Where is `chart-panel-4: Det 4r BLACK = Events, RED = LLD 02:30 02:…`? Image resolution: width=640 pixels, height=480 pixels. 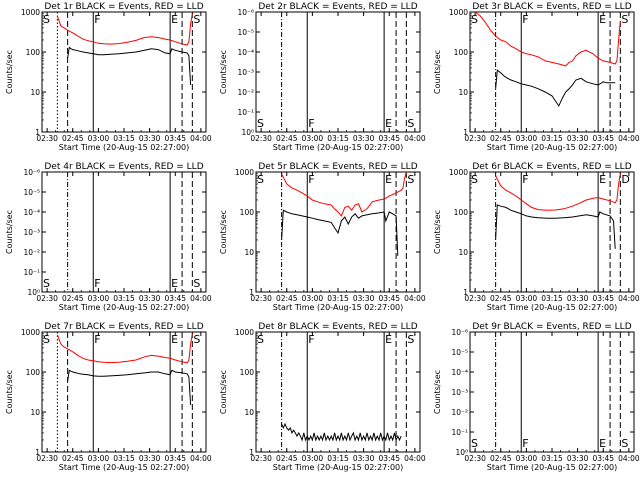 chart-panel-4: Det 4r BLACK = Events, RED = LLD 02:30 02:… is located at coordinates (108, 237).